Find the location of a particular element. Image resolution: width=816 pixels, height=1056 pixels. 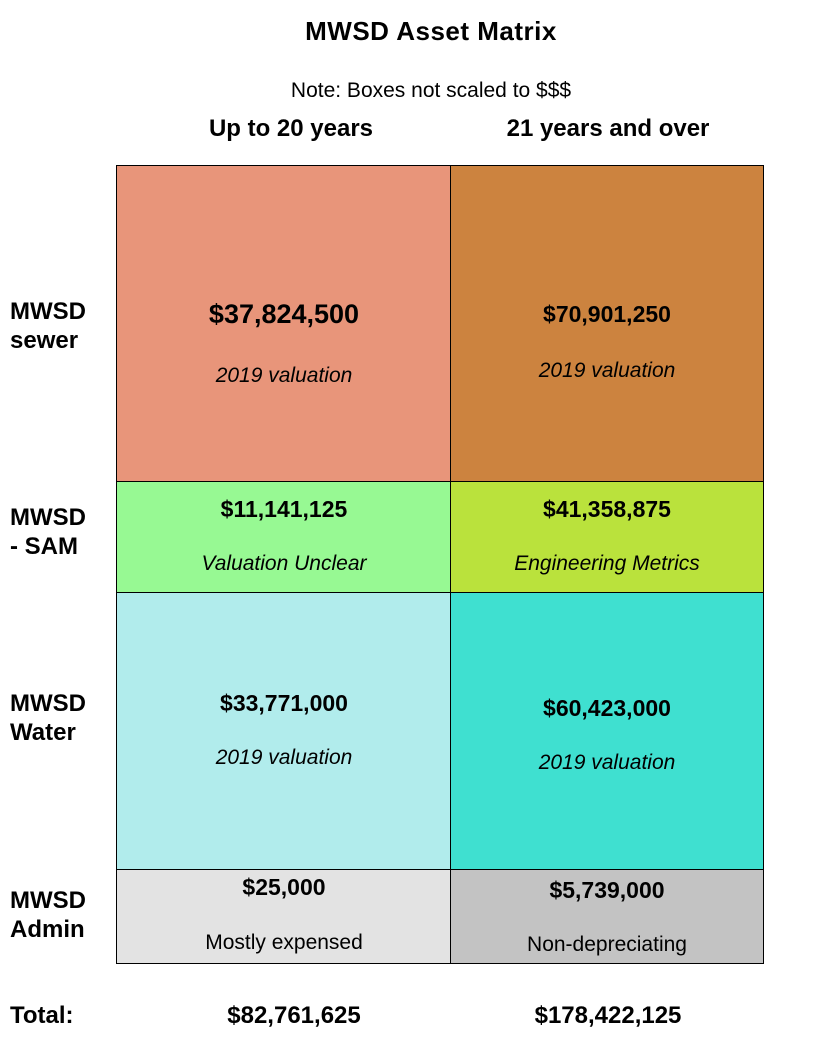

cell-sam-21-and-over: $41,358,875 Engineering Metrics is located at coordinates (607, 537).